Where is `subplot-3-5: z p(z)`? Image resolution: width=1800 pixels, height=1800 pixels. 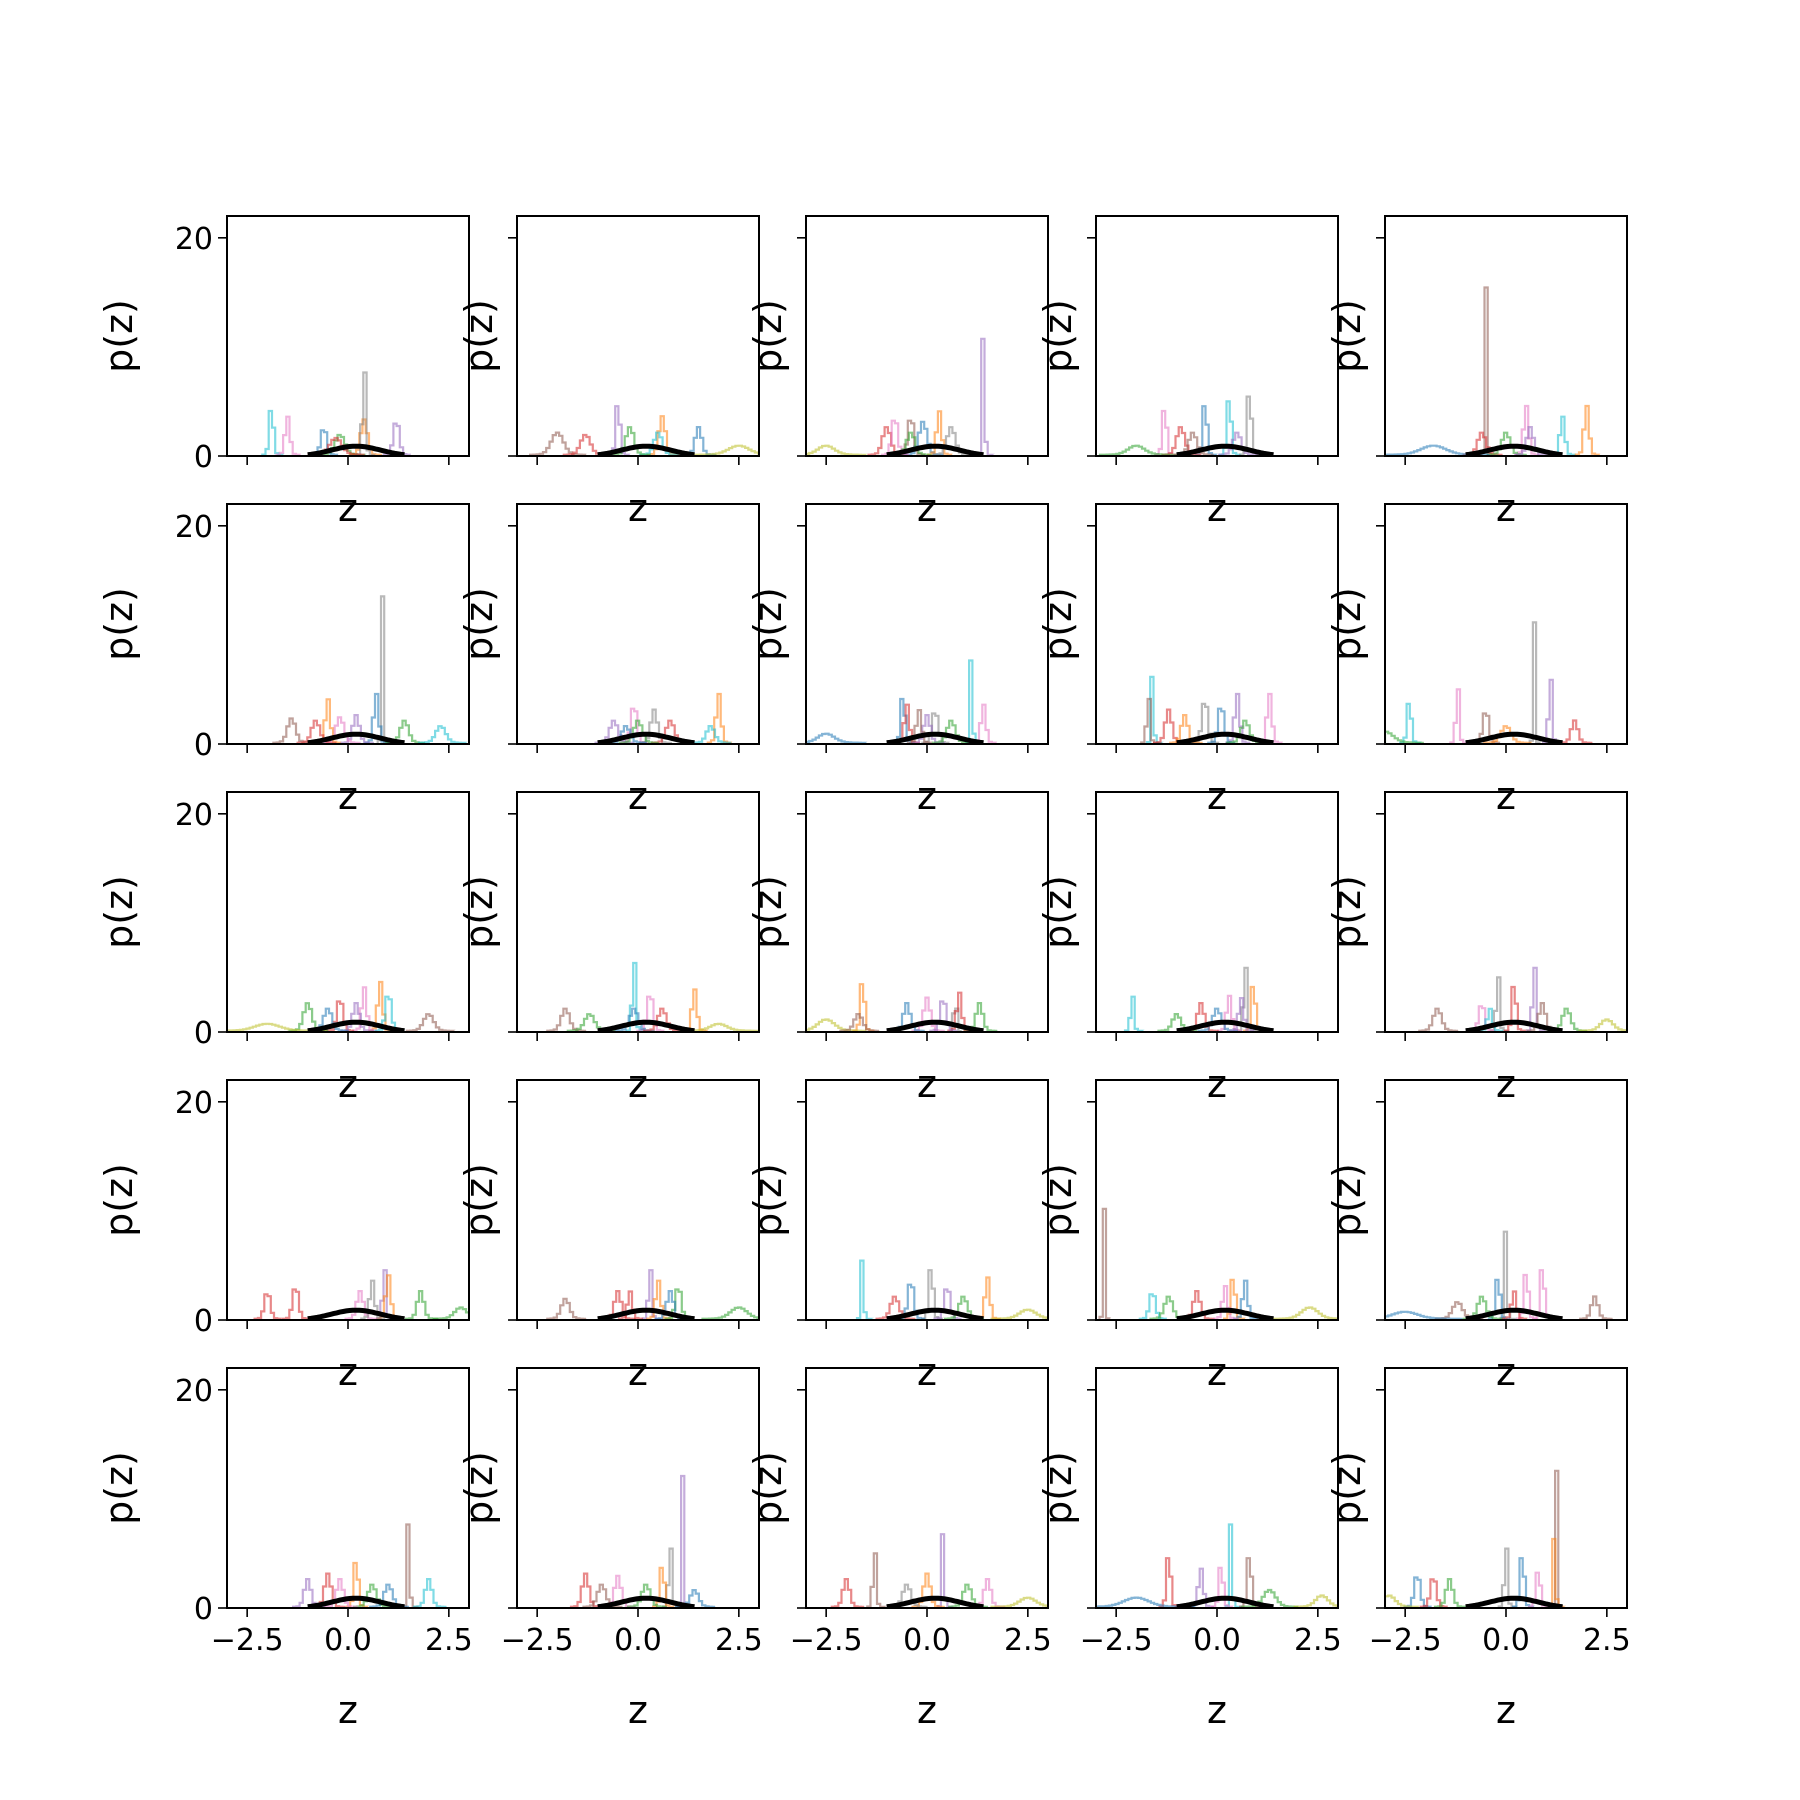
subplot-3-5: z p(z) is located at coordinates (1476, 948).